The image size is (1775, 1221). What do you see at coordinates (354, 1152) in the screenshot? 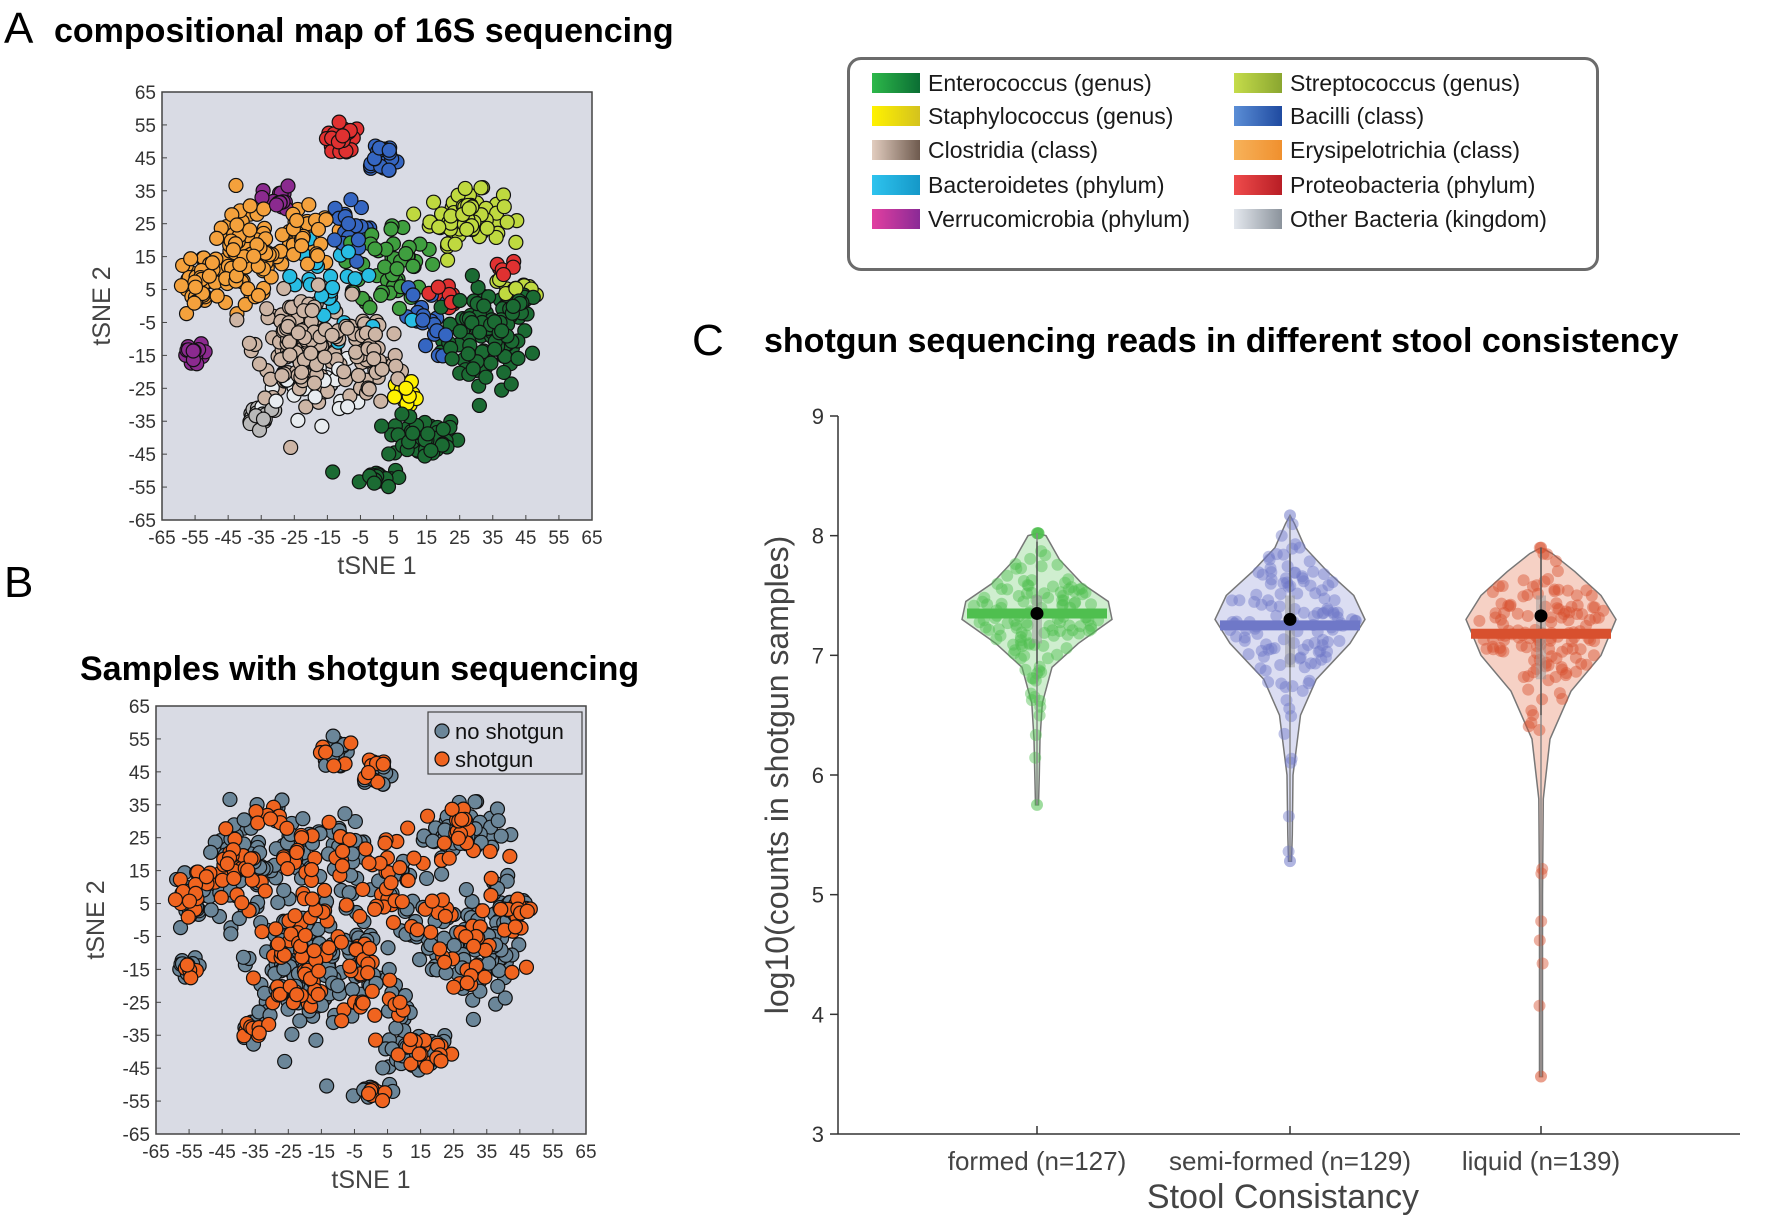
I see `x-tick-label: -5` at bounding box center [354, 1152].